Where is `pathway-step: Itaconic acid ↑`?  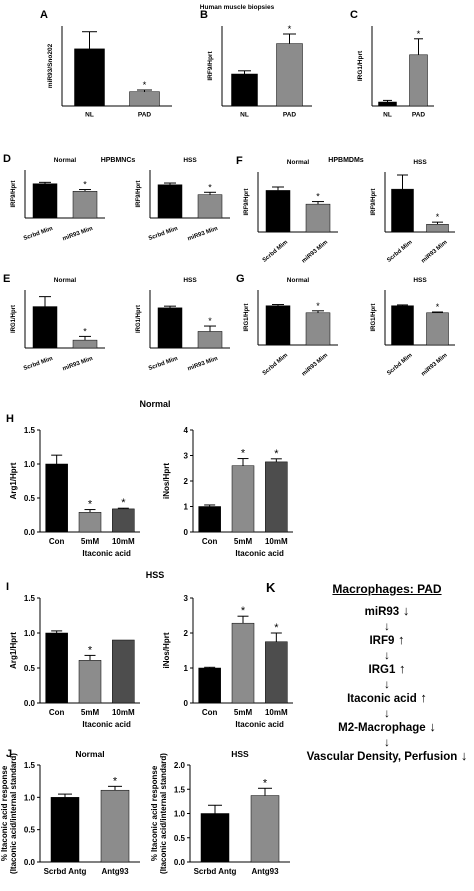 pathway-step: Itaconic acid ↑ is located at coordinates (387, 698).